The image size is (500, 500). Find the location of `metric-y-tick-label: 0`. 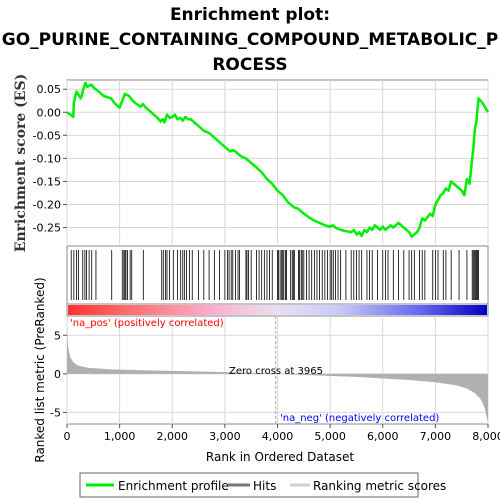

metric-y-tick-label: 0 is located at coordinates (57, 374).